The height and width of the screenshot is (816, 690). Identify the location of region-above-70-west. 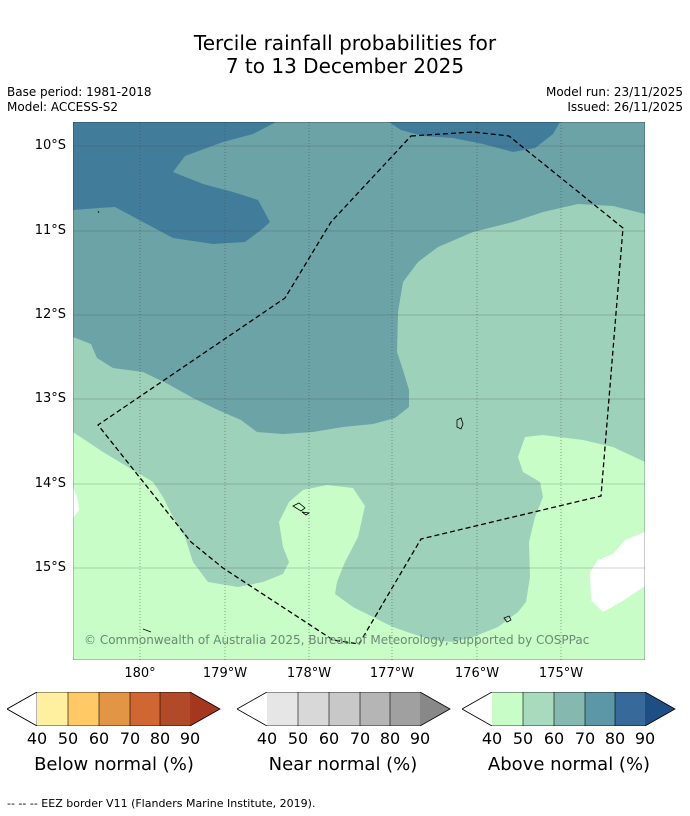
(174, 183).